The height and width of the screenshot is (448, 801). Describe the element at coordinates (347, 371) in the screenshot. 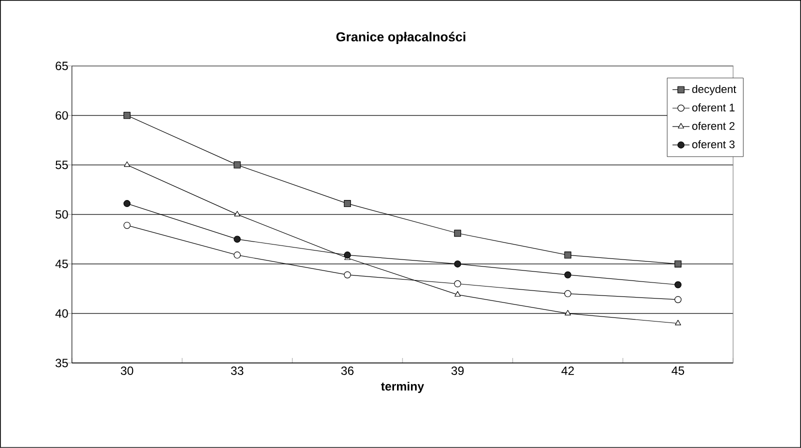

I see `x-tick-label: 36` at that location.